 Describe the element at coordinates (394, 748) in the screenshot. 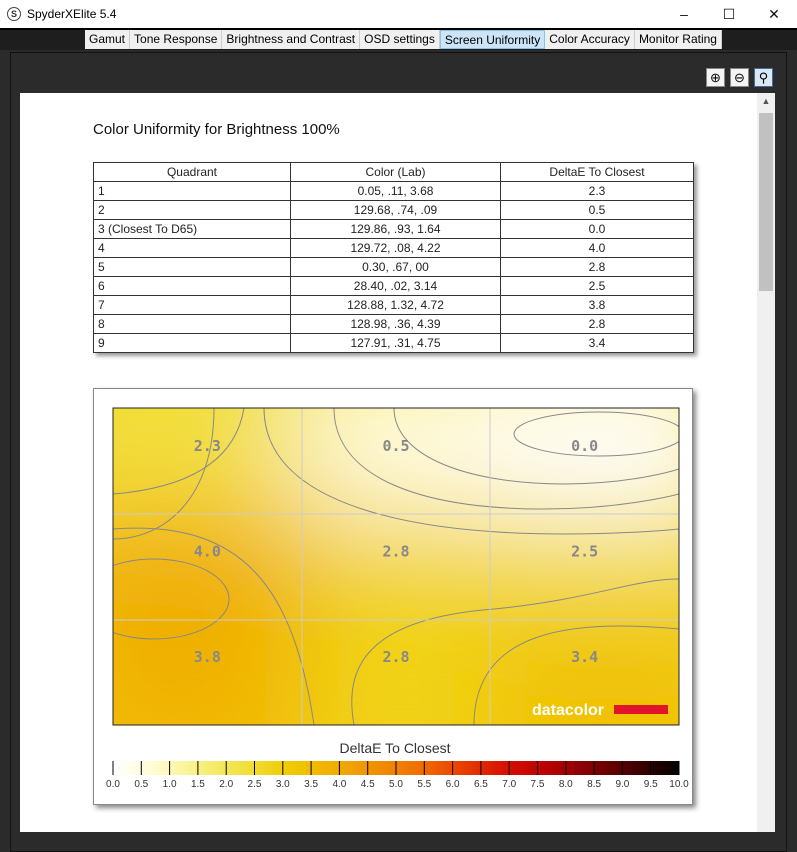

I see `colorbar-title: DeltaE To Closest` at that location.